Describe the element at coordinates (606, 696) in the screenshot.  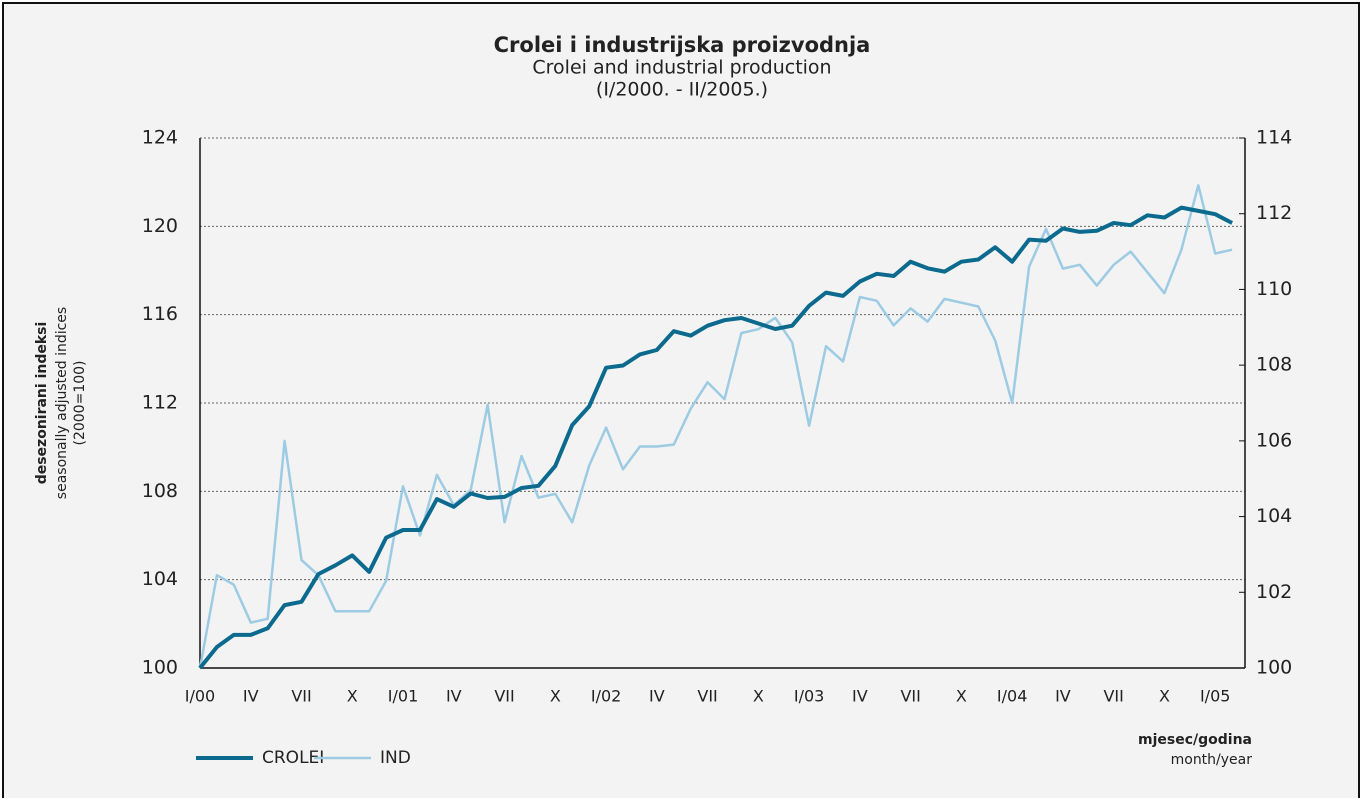
I see `x-tick-label: I/02` at that location.